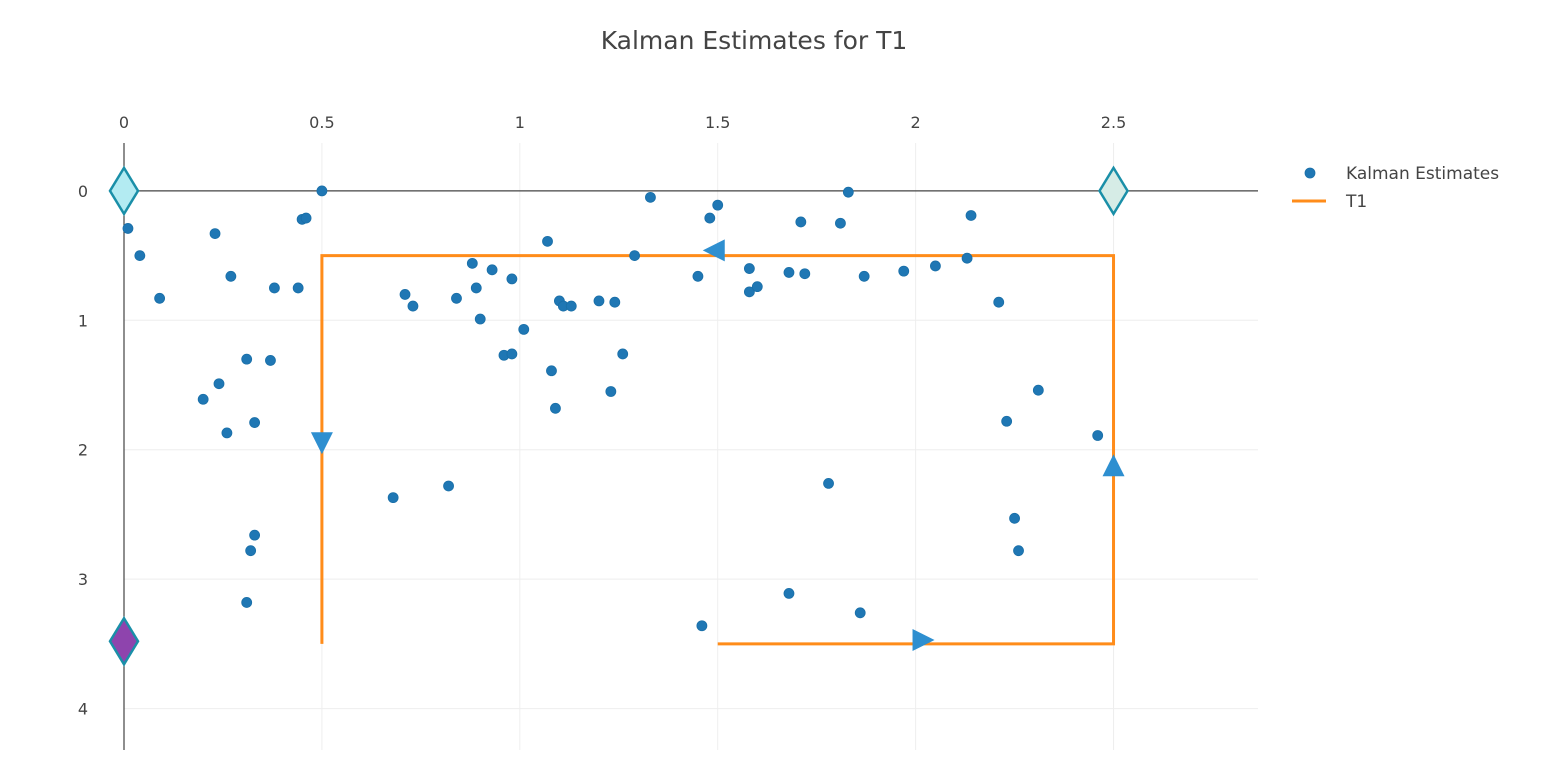 This screenshot has height=769, width=1564. What do you see at coordinates (1310, 173) in the screenshot?
I see `legend-marker-icon` at bounding box center [1310, 173].